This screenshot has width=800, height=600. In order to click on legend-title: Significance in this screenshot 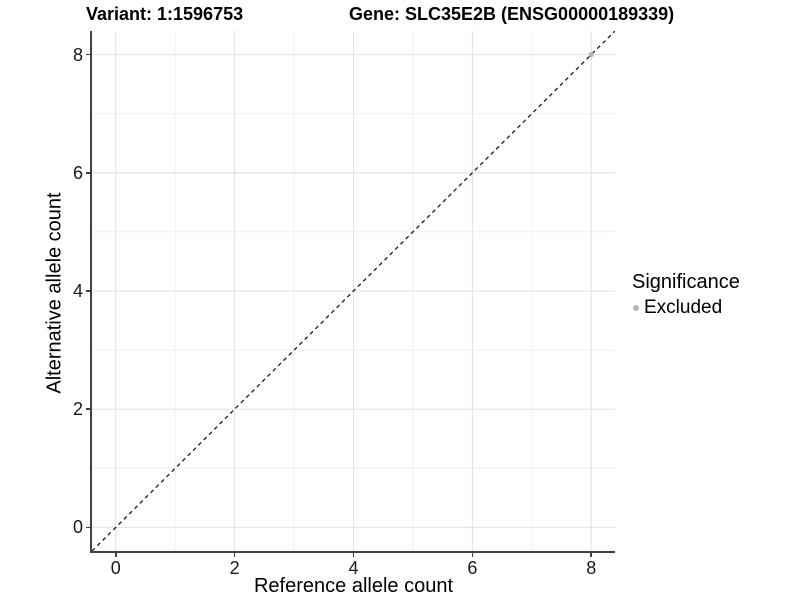, I will do `click(686, 282)`.